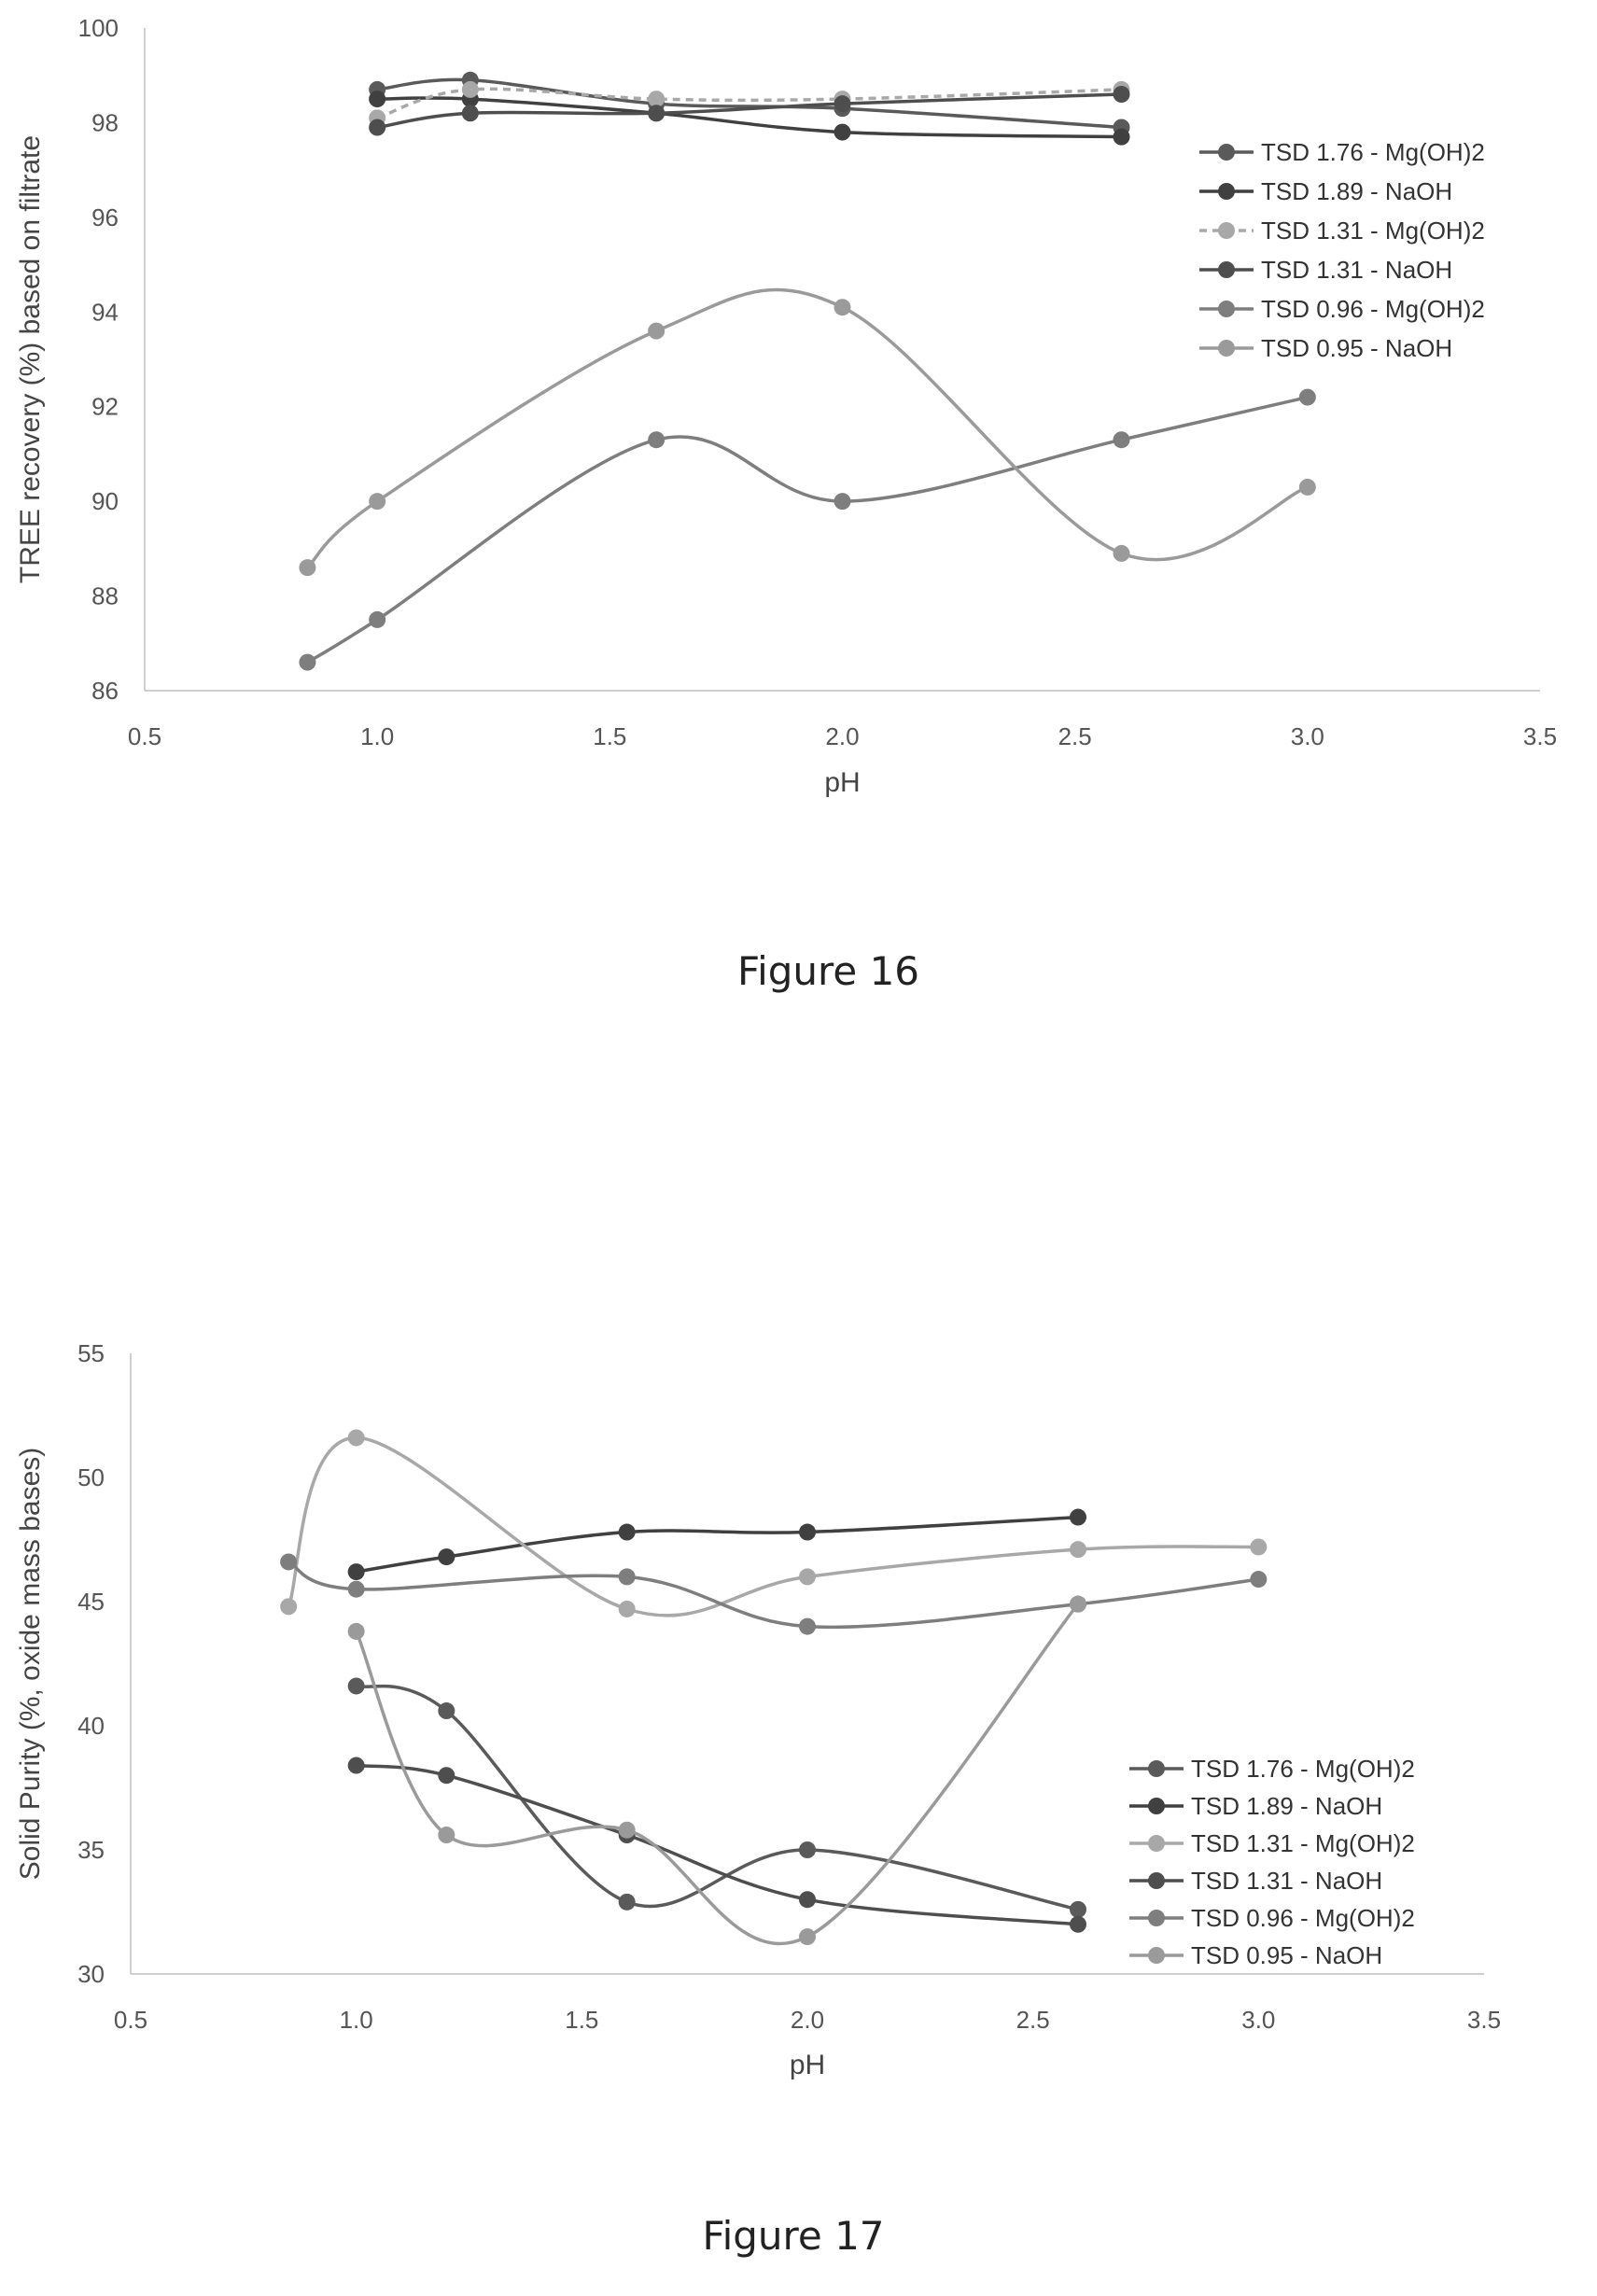  Describe the element at coordinates (1303, 1843) in the screenshot. I see `legend-label: TSD 1.31 - Mg(OH)2` at that location.